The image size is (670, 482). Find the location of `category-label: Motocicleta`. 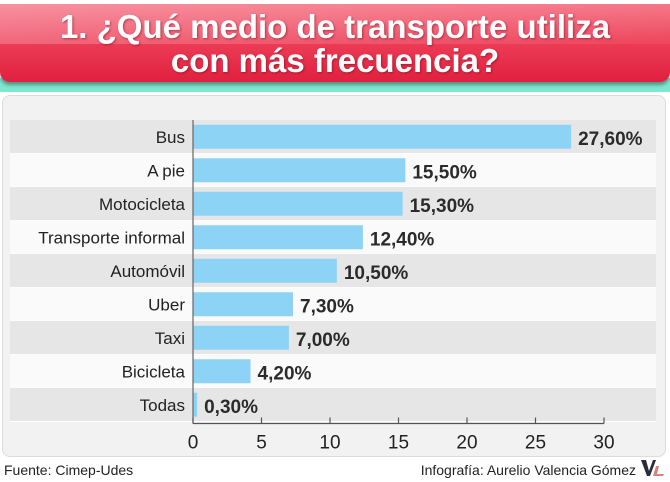

category-label: Motocicleta is located at coordinates (142, 204).